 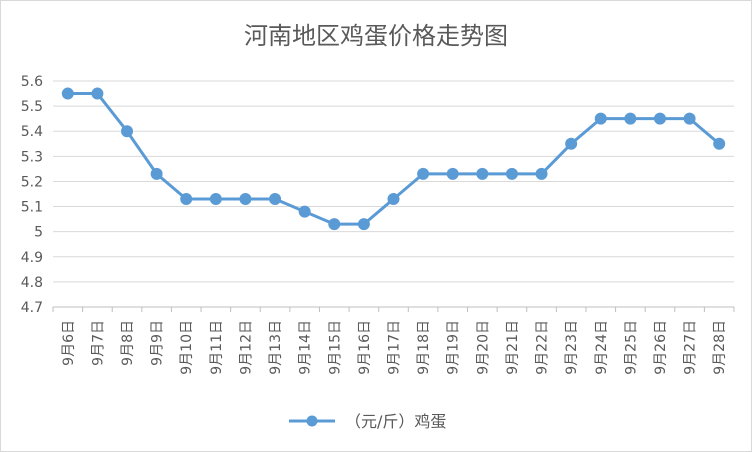 What do you see at coordinates (602, 347) in the screenshot?
I see `x-tick-label: 9月24日` at bounding box center [602, 347].